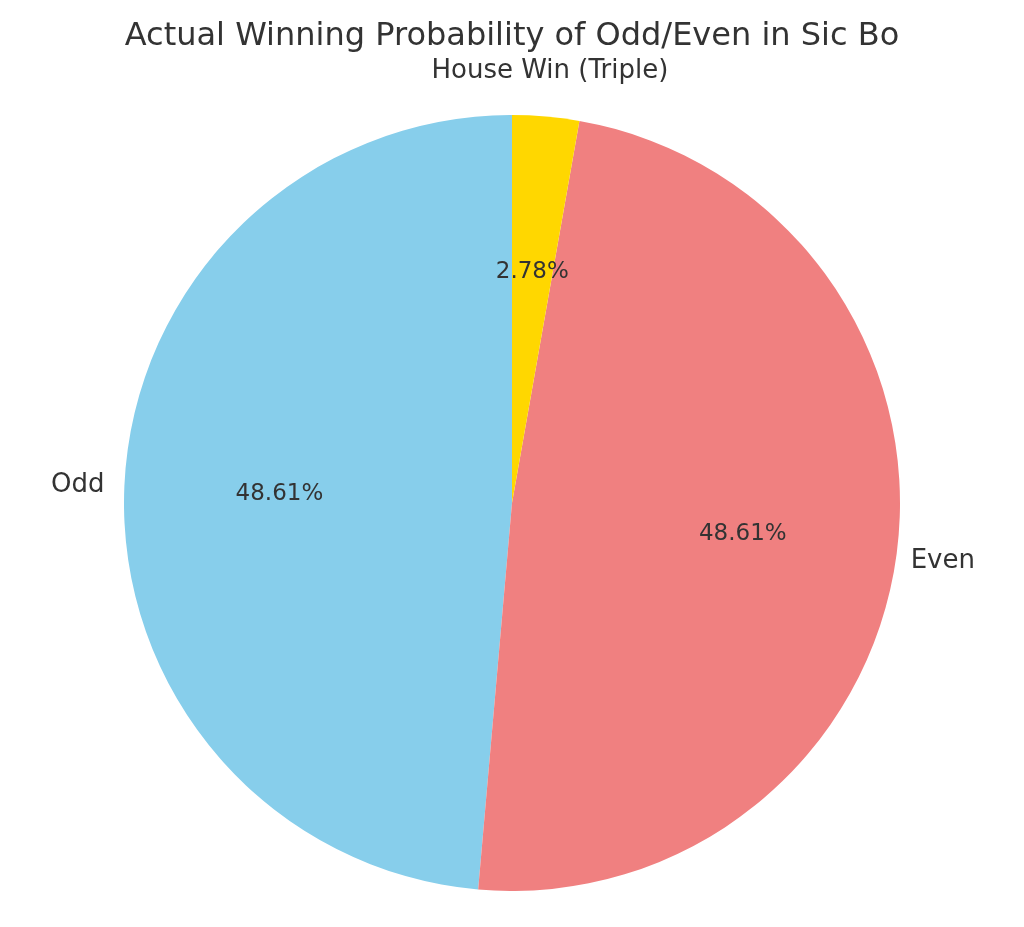 Image resolution: width=1024 pixels, height=927 pixels. I want to click on chart-title: Actual Winning Probability of Odd/Even in Sic Bo, so click(512, 34).